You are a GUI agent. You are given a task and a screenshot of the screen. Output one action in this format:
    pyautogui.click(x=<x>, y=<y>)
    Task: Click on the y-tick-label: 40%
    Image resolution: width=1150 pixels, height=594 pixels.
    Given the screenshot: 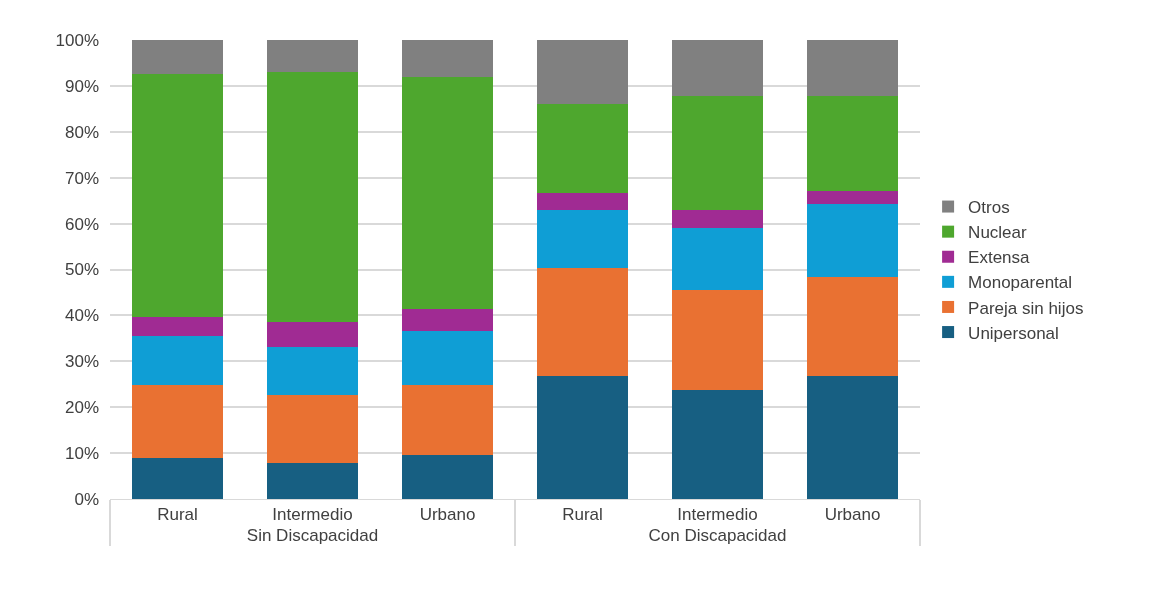 What is the action you would take?
    pyautogui.click(x=81, y=316)
    